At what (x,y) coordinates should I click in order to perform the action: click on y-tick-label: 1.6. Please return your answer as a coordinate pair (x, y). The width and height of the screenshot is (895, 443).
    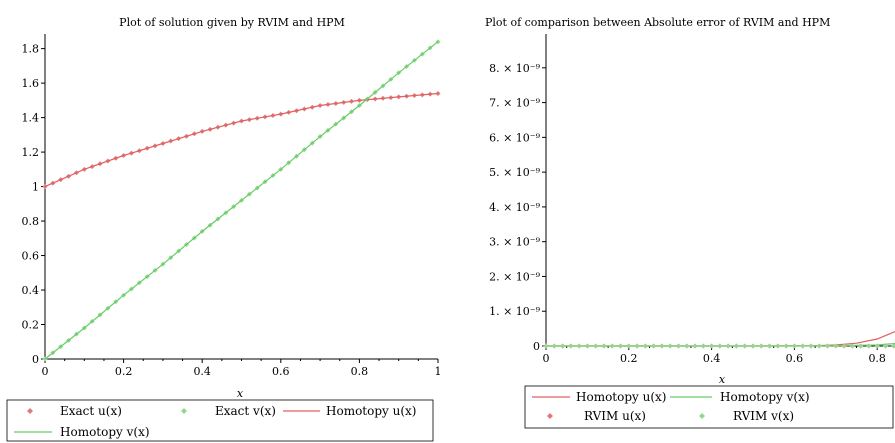
    Looking at the image, I should click on (31, 83).